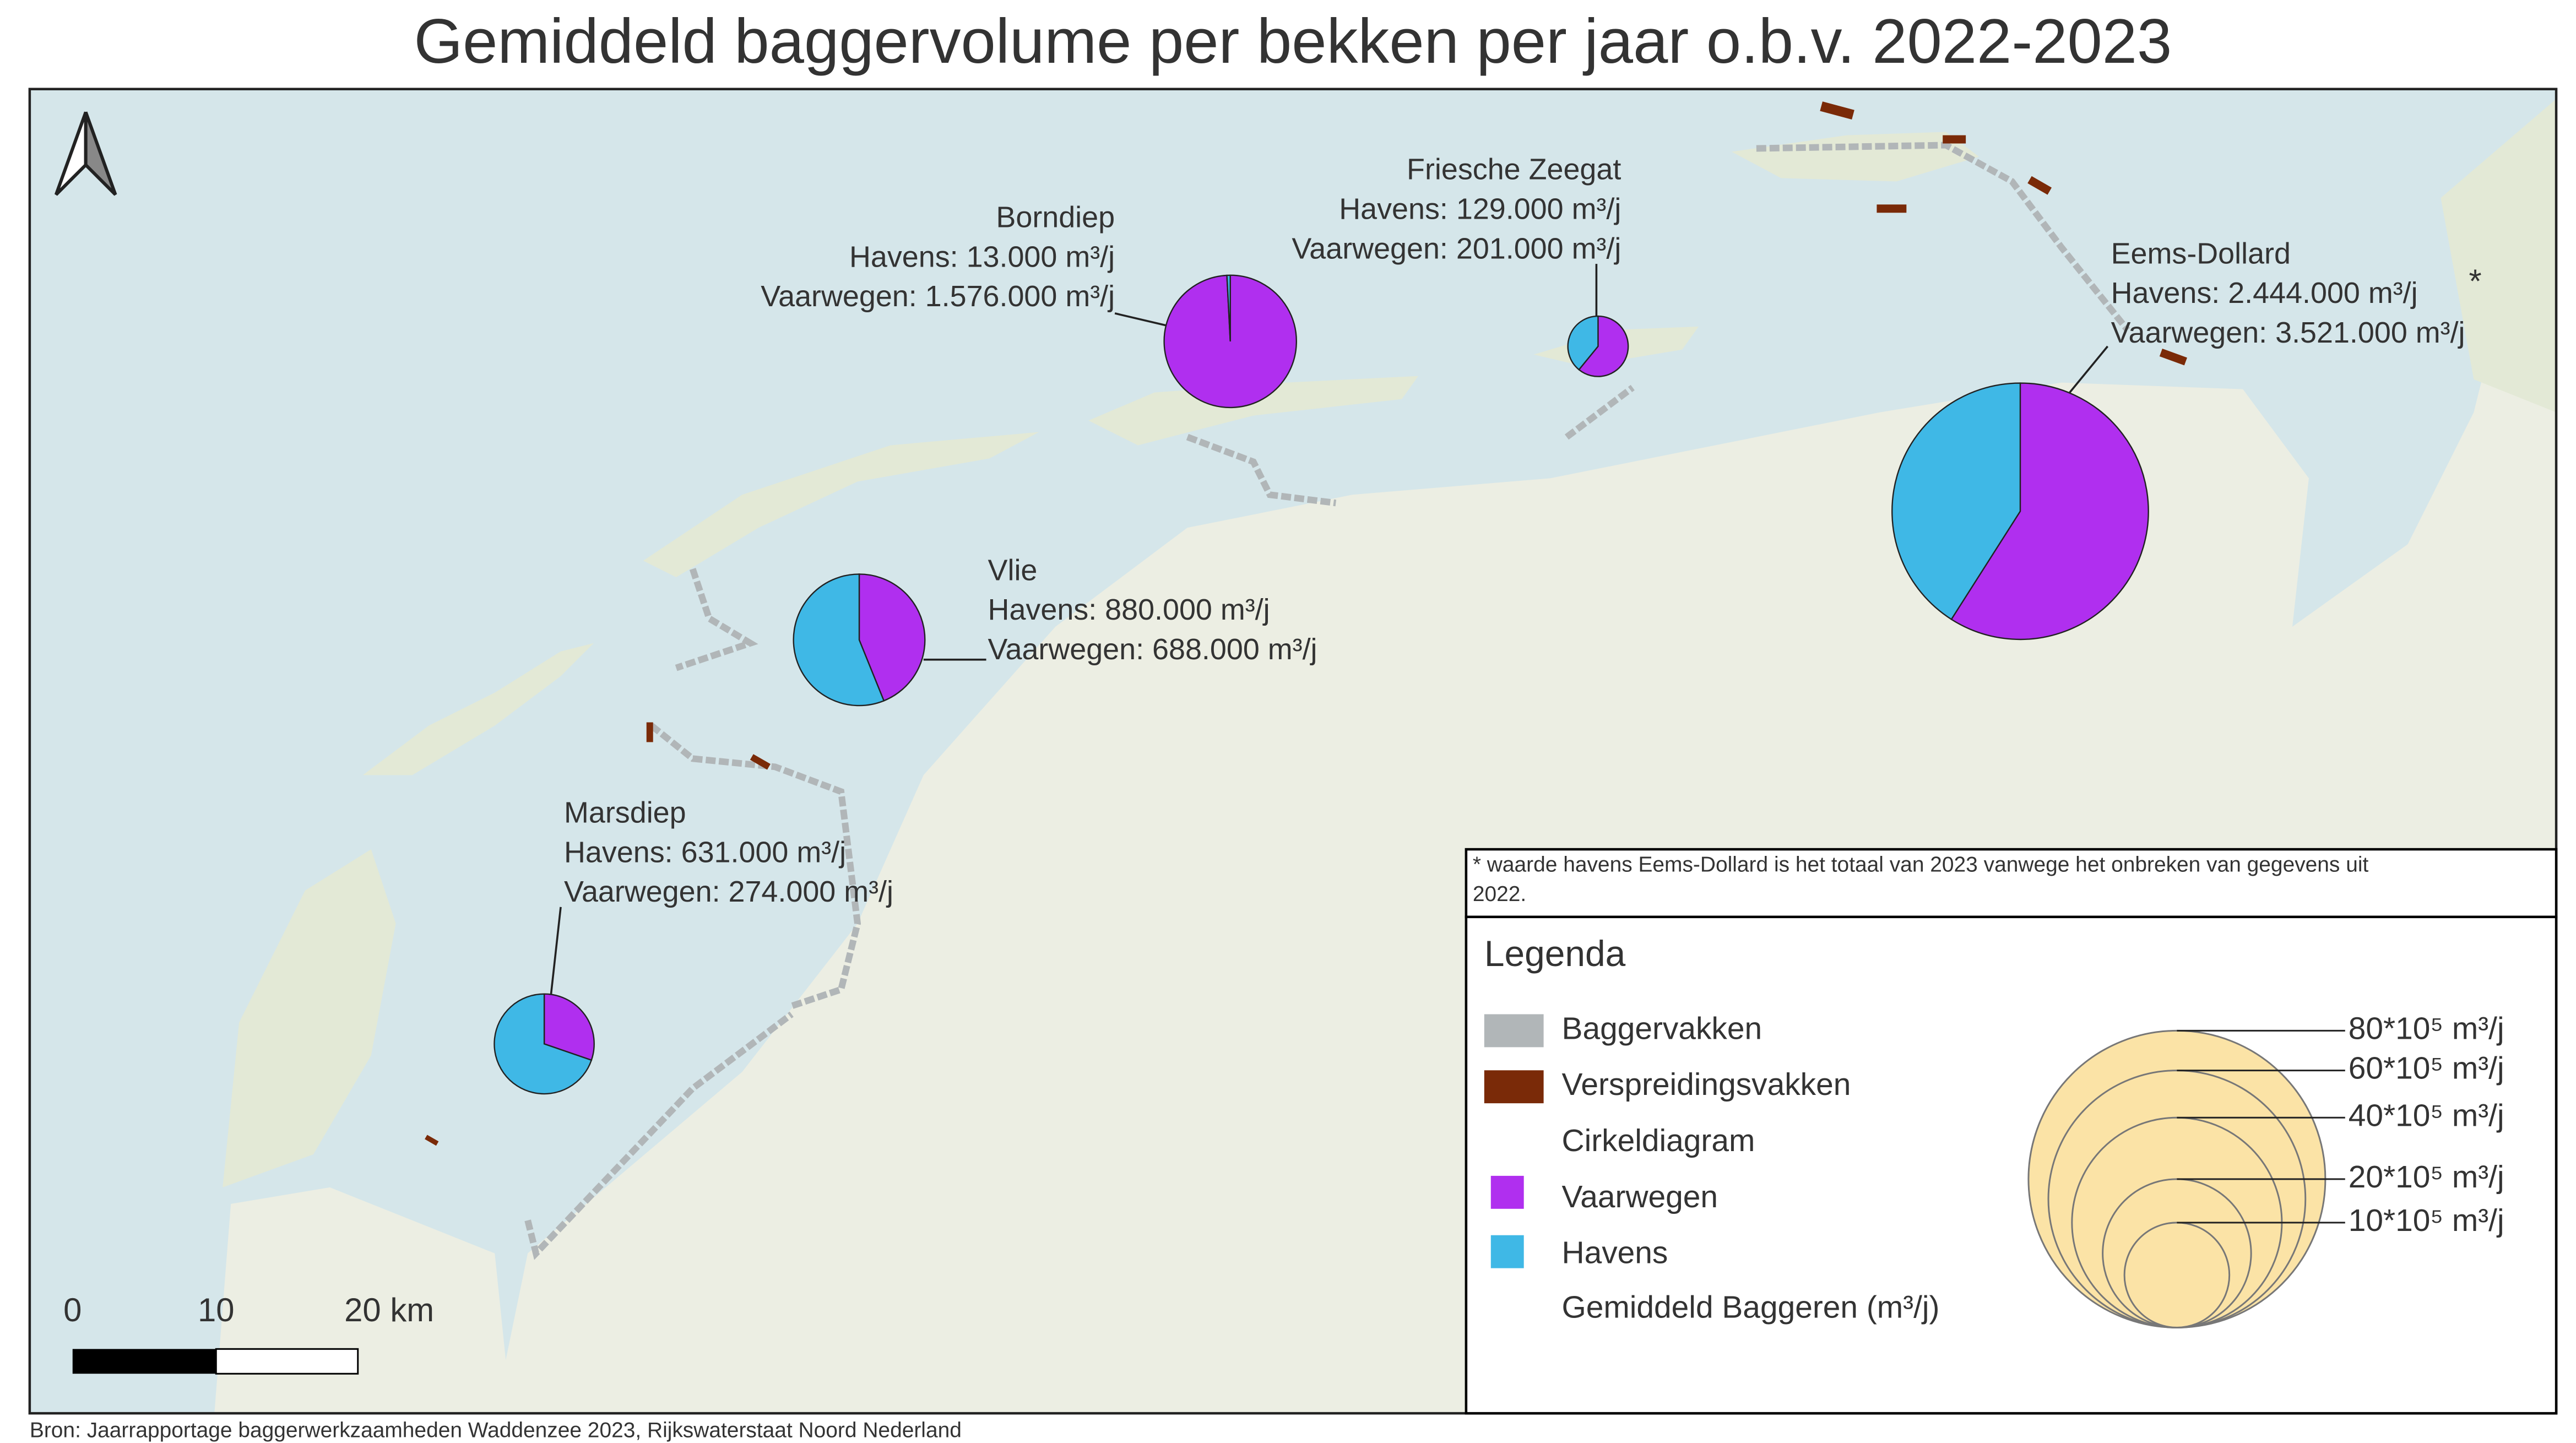  What do you see at coordinates (2264, 293) in the screenshot?
I see `basin-label: Havens: 2.444.000 m³/j` at bounding box center [2264, 293].